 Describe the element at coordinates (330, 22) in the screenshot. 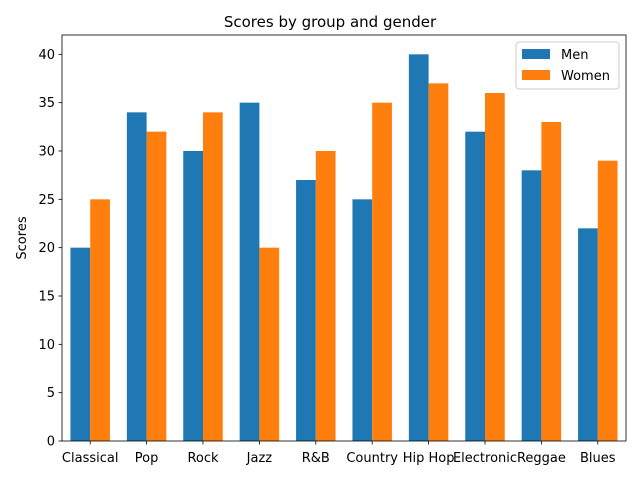

I see `chart-title: Scores by group and gender` at that location.